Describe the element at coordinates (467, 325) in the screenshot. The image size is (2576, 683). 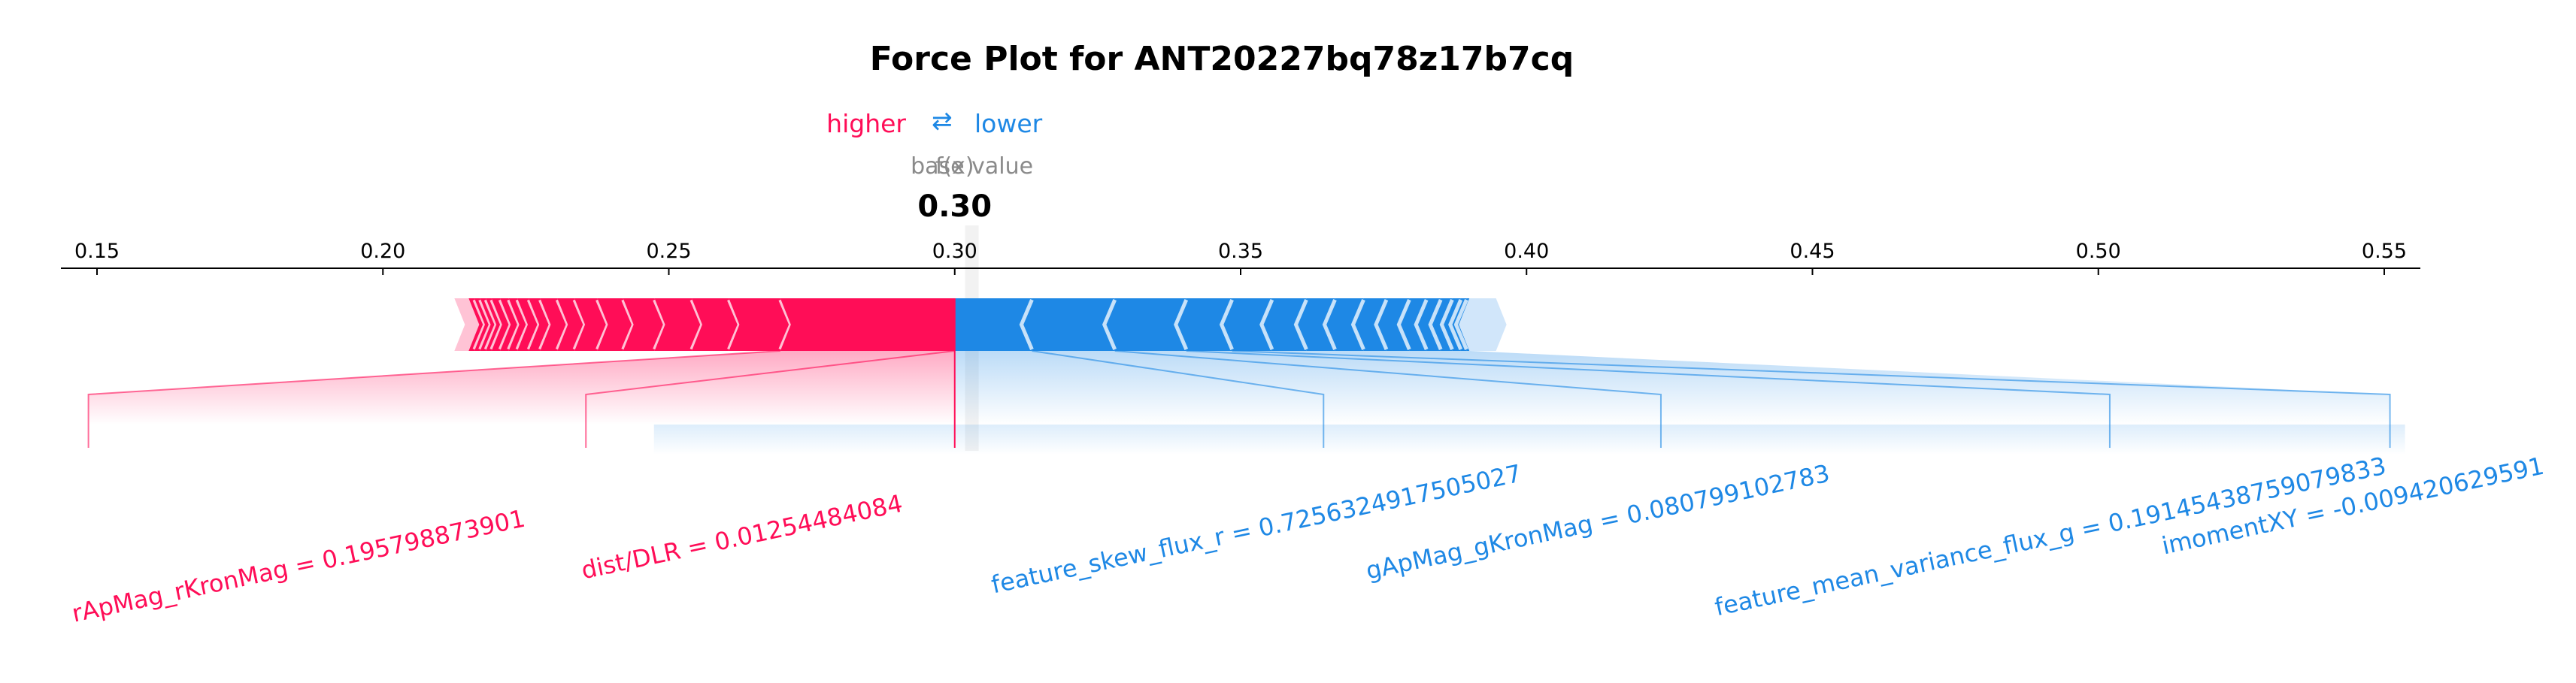
I see `positive-small-effects` at that location.